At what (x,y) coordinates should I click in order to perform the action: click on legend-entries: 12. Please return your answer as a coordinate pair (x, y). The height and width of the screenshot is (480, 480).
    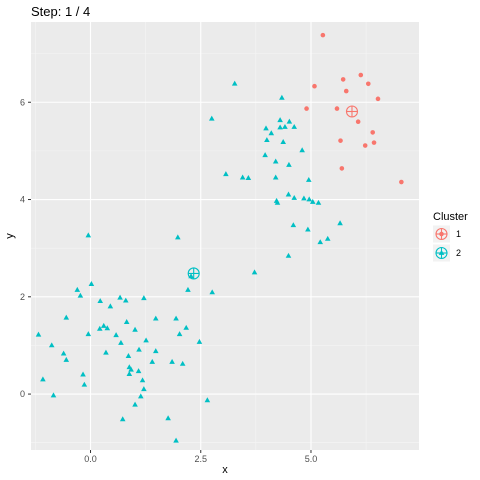
    Looking at the image, I should click on (447, 243).